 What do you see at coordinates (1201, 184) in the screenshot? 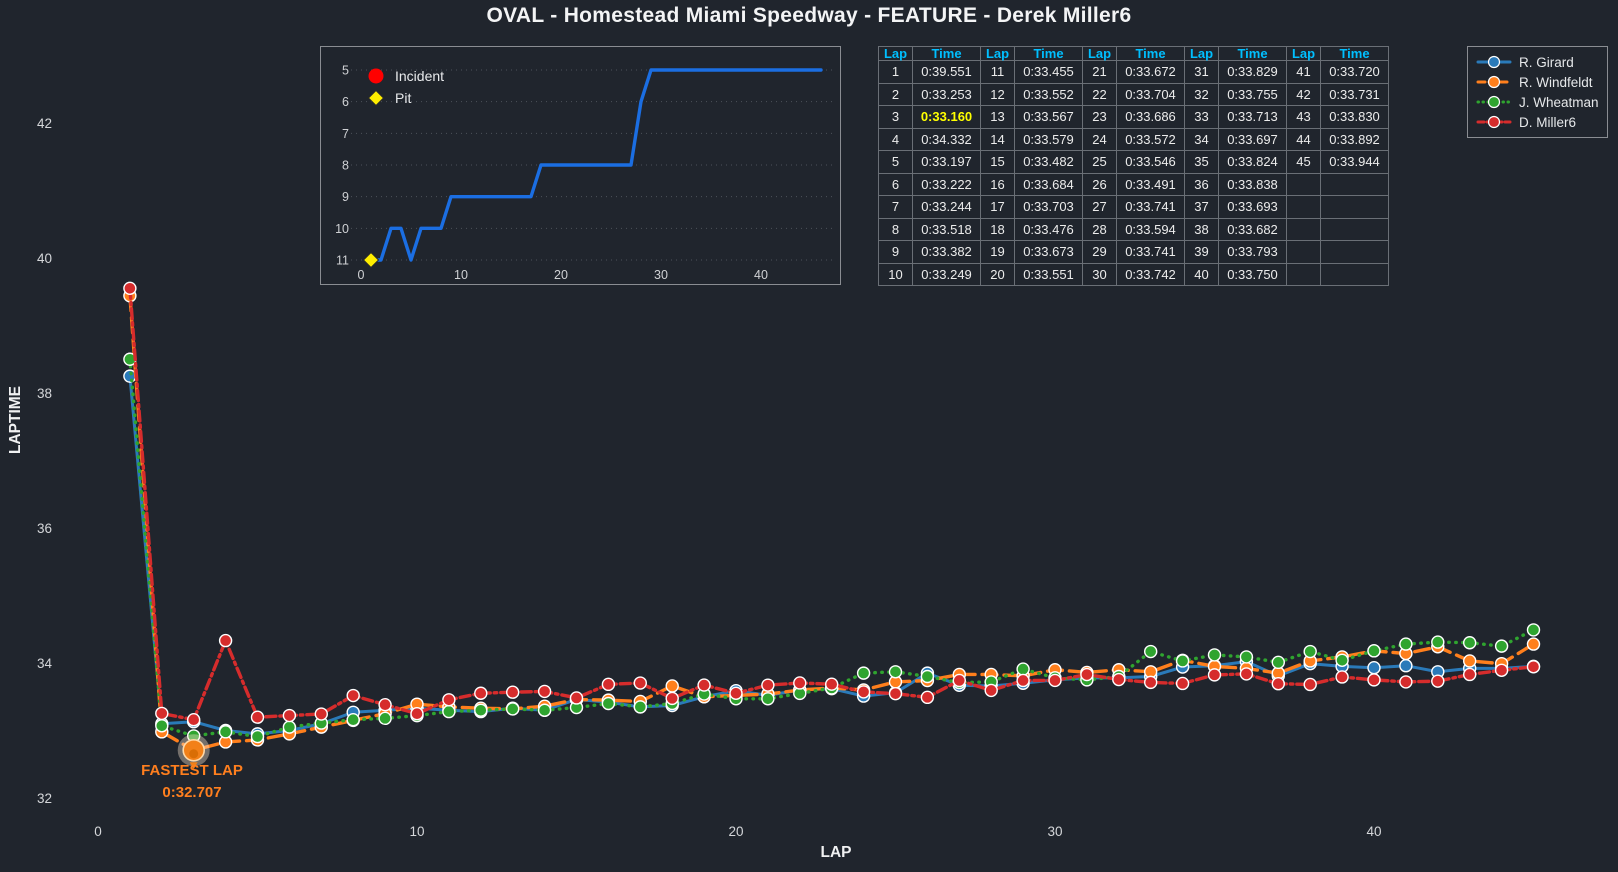
I see `lap-cell: 36` at bounding box center [1201, 184].